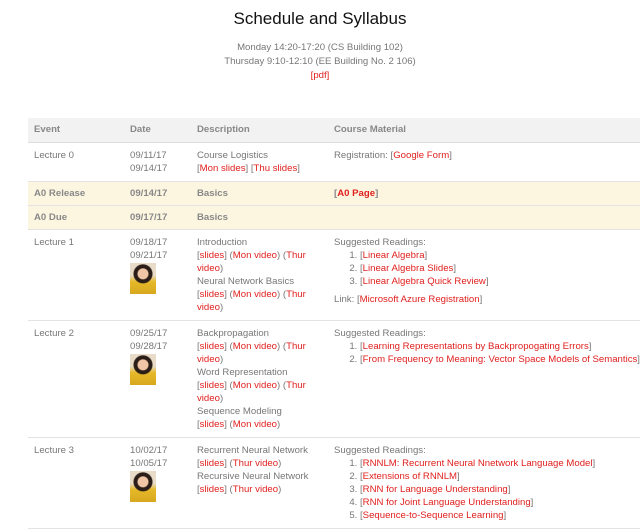 This screenshot has width=640, height=529. I want to click on reading-item: [Sequence-to-Sequence Learning], so click(500, 515).